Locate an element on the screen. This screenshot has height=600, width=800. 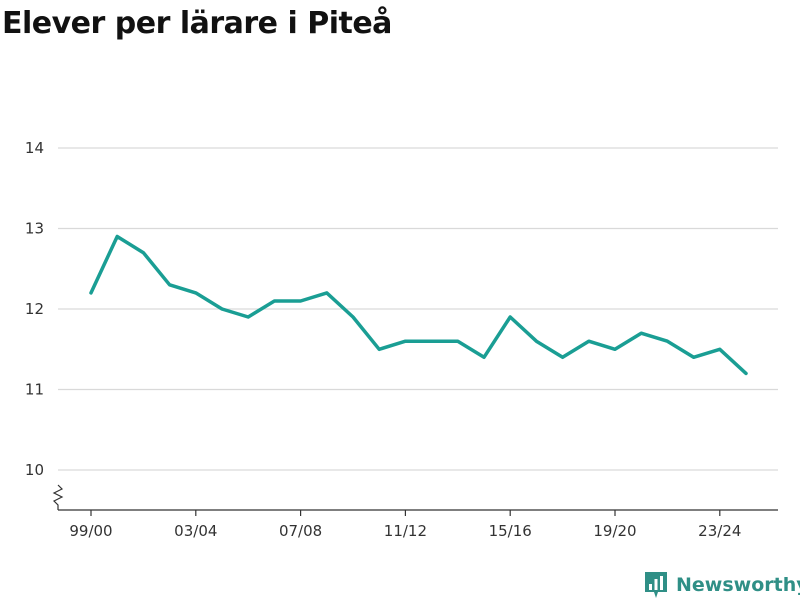
x-tick-label: 11/12 is located at coordinates (405, 531).